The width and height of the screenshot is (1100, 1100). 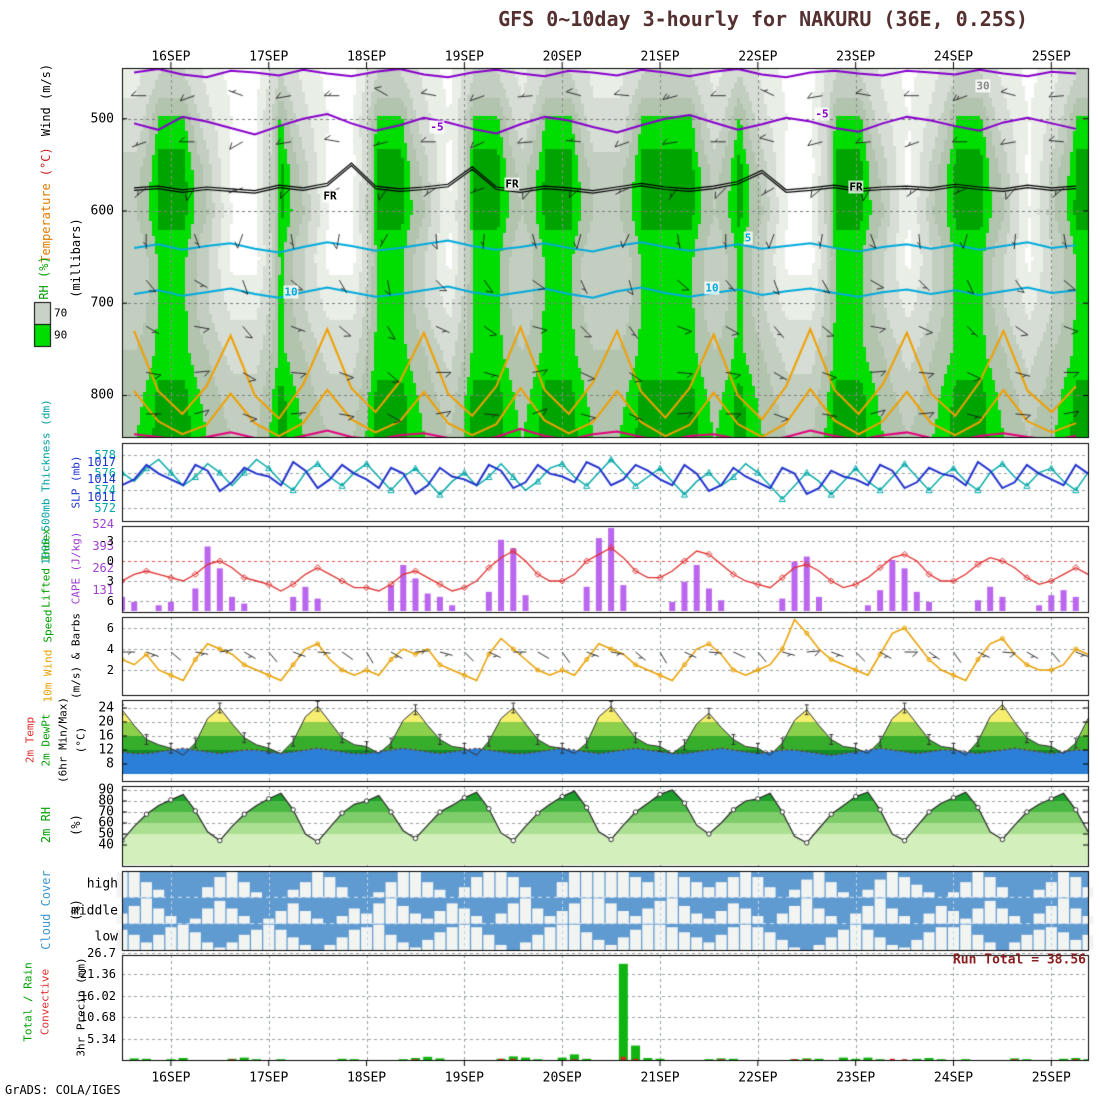 What do you see at coordinates (46, 223) in the screenshot?
I see `ylabel-temperature: Temperature` at bounding box center [46, 223].